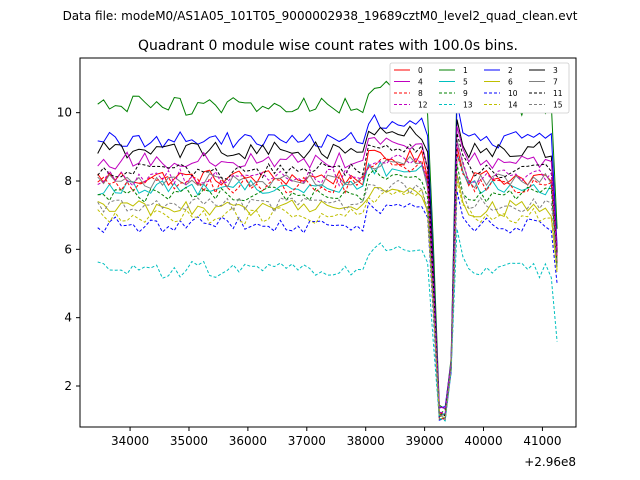 The width and height of the screenshot is (640, 480). What do you see at coordinates (248, 441) in the screenshot?
I see `x-tick-label: 36000` at bounding box center [248, 441].